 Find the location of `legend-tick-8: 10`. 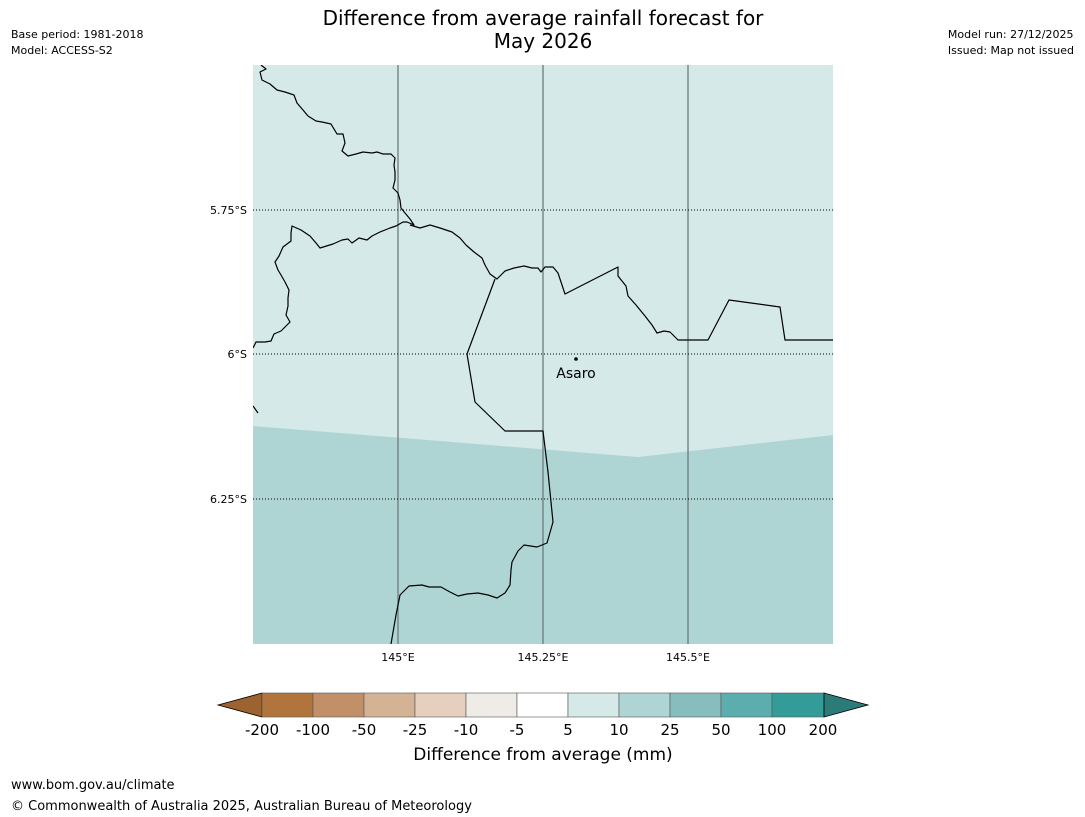

legend-tick-8: 10 is located at coordinates (618, 730).